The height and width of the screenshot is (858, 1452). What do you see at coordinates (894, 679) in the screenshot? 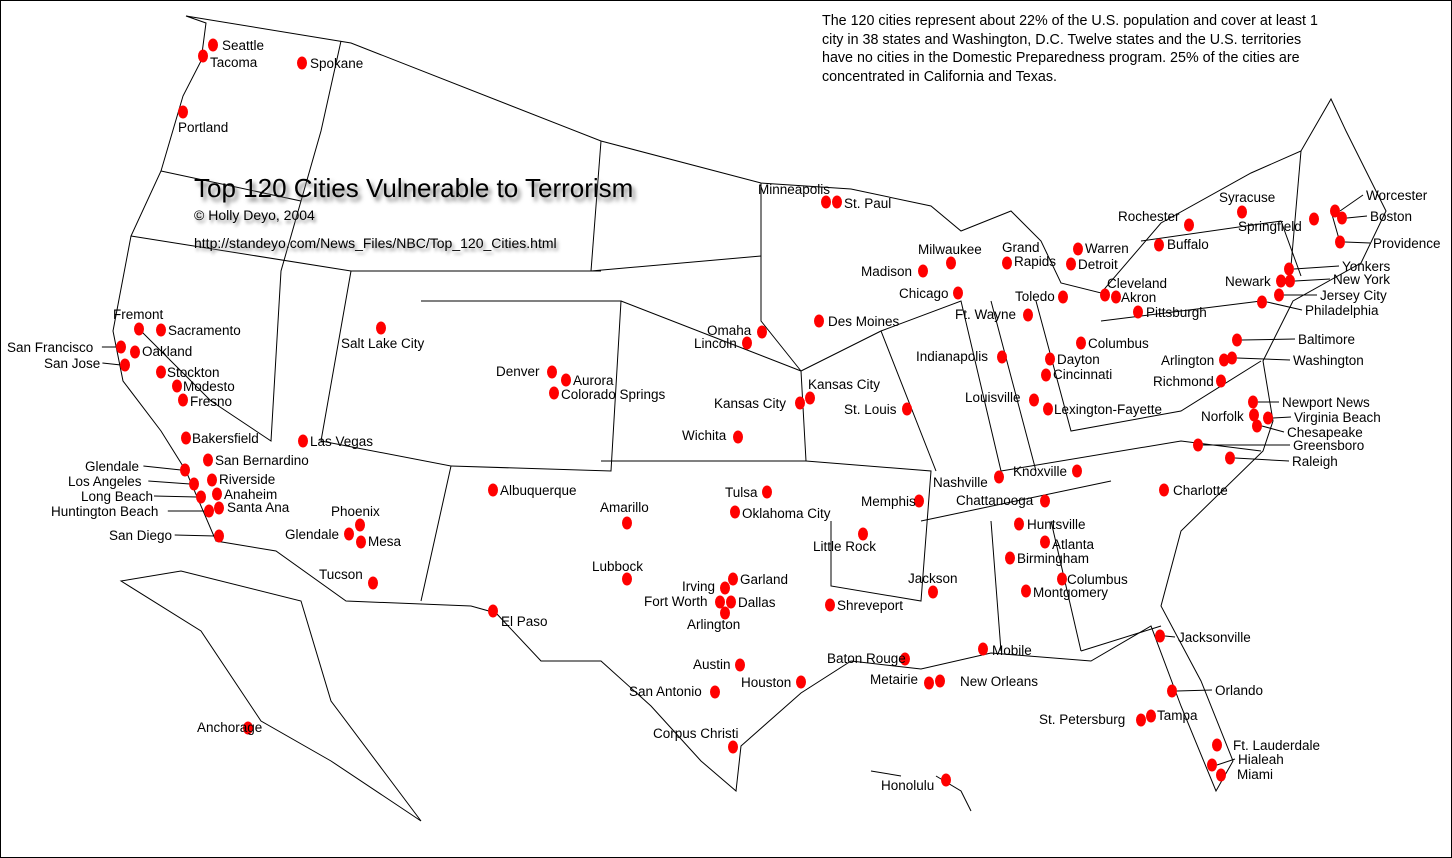
I see `city-label: Metairie` at bounding box center [894, 679].